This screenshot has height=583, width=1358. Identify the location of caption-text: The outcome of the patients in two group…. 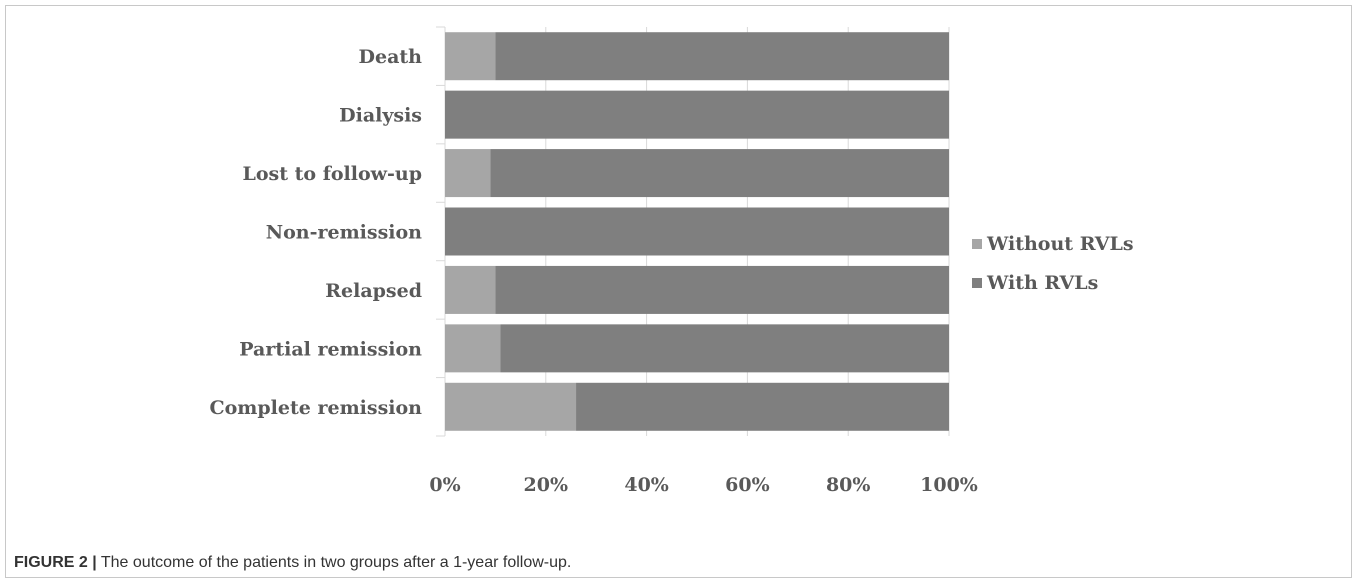
(334, 562).